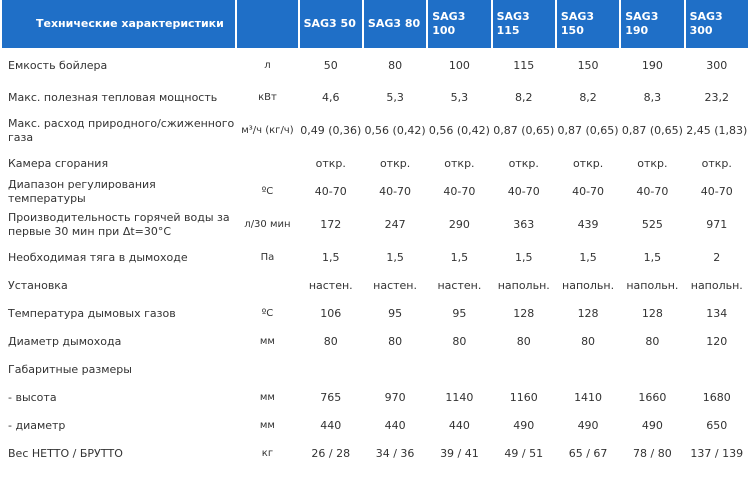 This screenshot has height=485, width=750. What do you see at coordinates (267, 130) in the screenshot?
I see `unit-cell: м³/ч (кг/ч)` at bounding box center [267, 130].